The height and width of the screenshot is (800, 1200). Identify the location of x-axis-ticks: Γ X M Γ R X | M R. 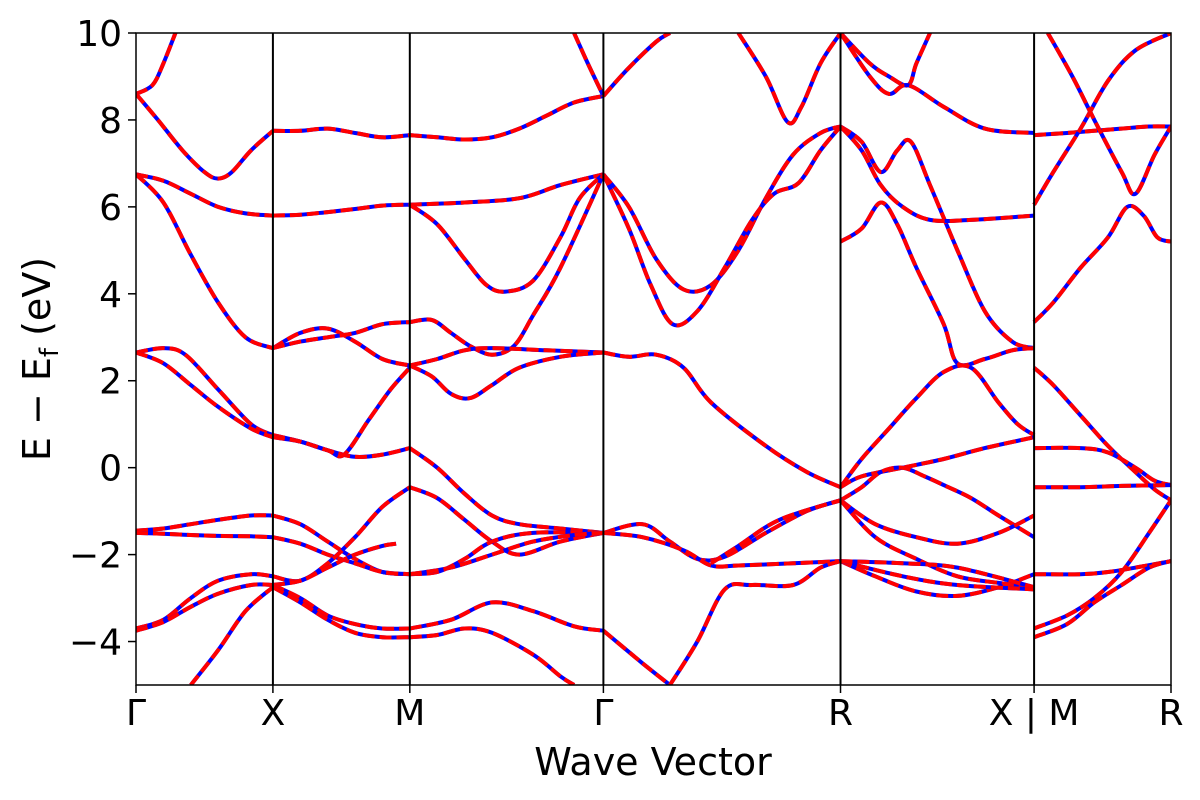
(655, 709).